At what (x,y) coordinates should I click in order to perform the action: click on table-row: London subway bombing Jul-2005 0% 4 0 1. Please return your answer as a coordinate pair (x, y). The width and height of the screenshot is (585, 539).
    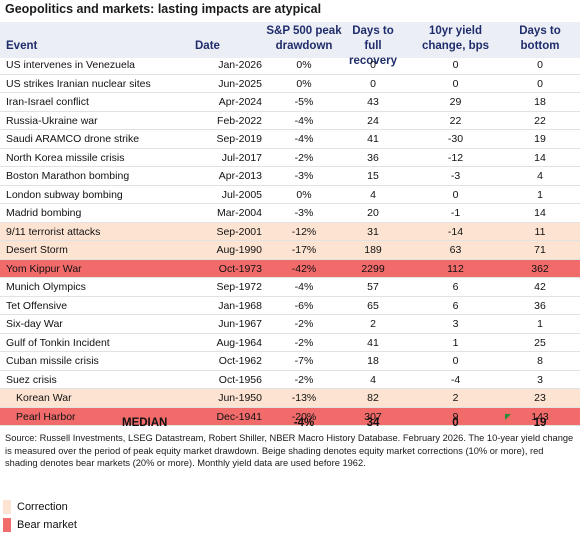
    Looking at the image, I should click on (290, 195).